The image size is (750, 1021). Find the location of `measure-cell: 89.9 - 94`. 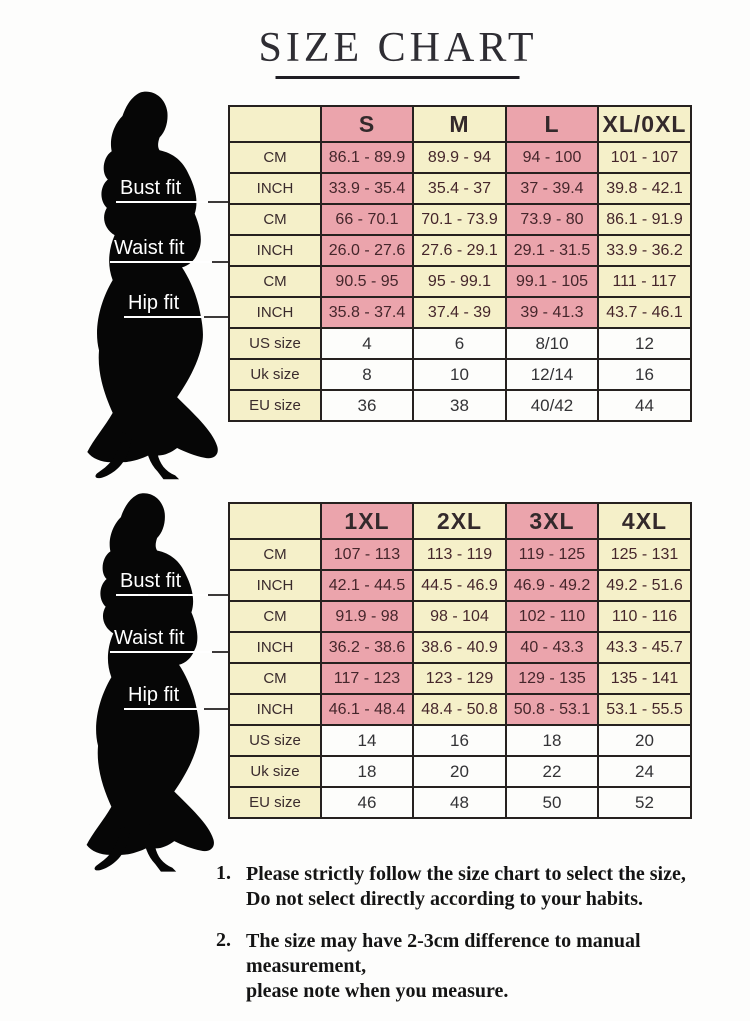

measure-cell: 89.9 - 94 is located at coordinates (459, 157).